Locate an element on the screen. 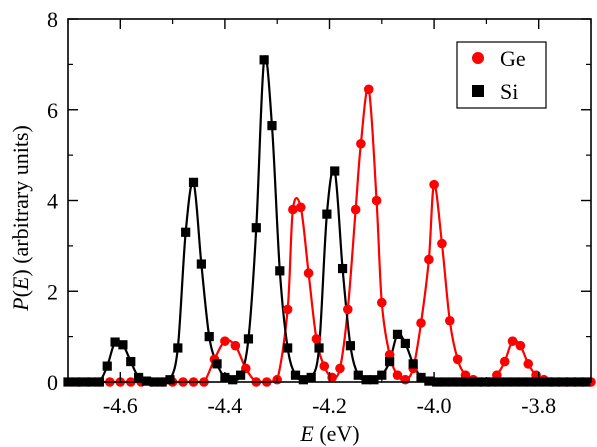 The height and width of the screenshot is (447, 597). legend: Ge Si is located at coordinates (501, 75).